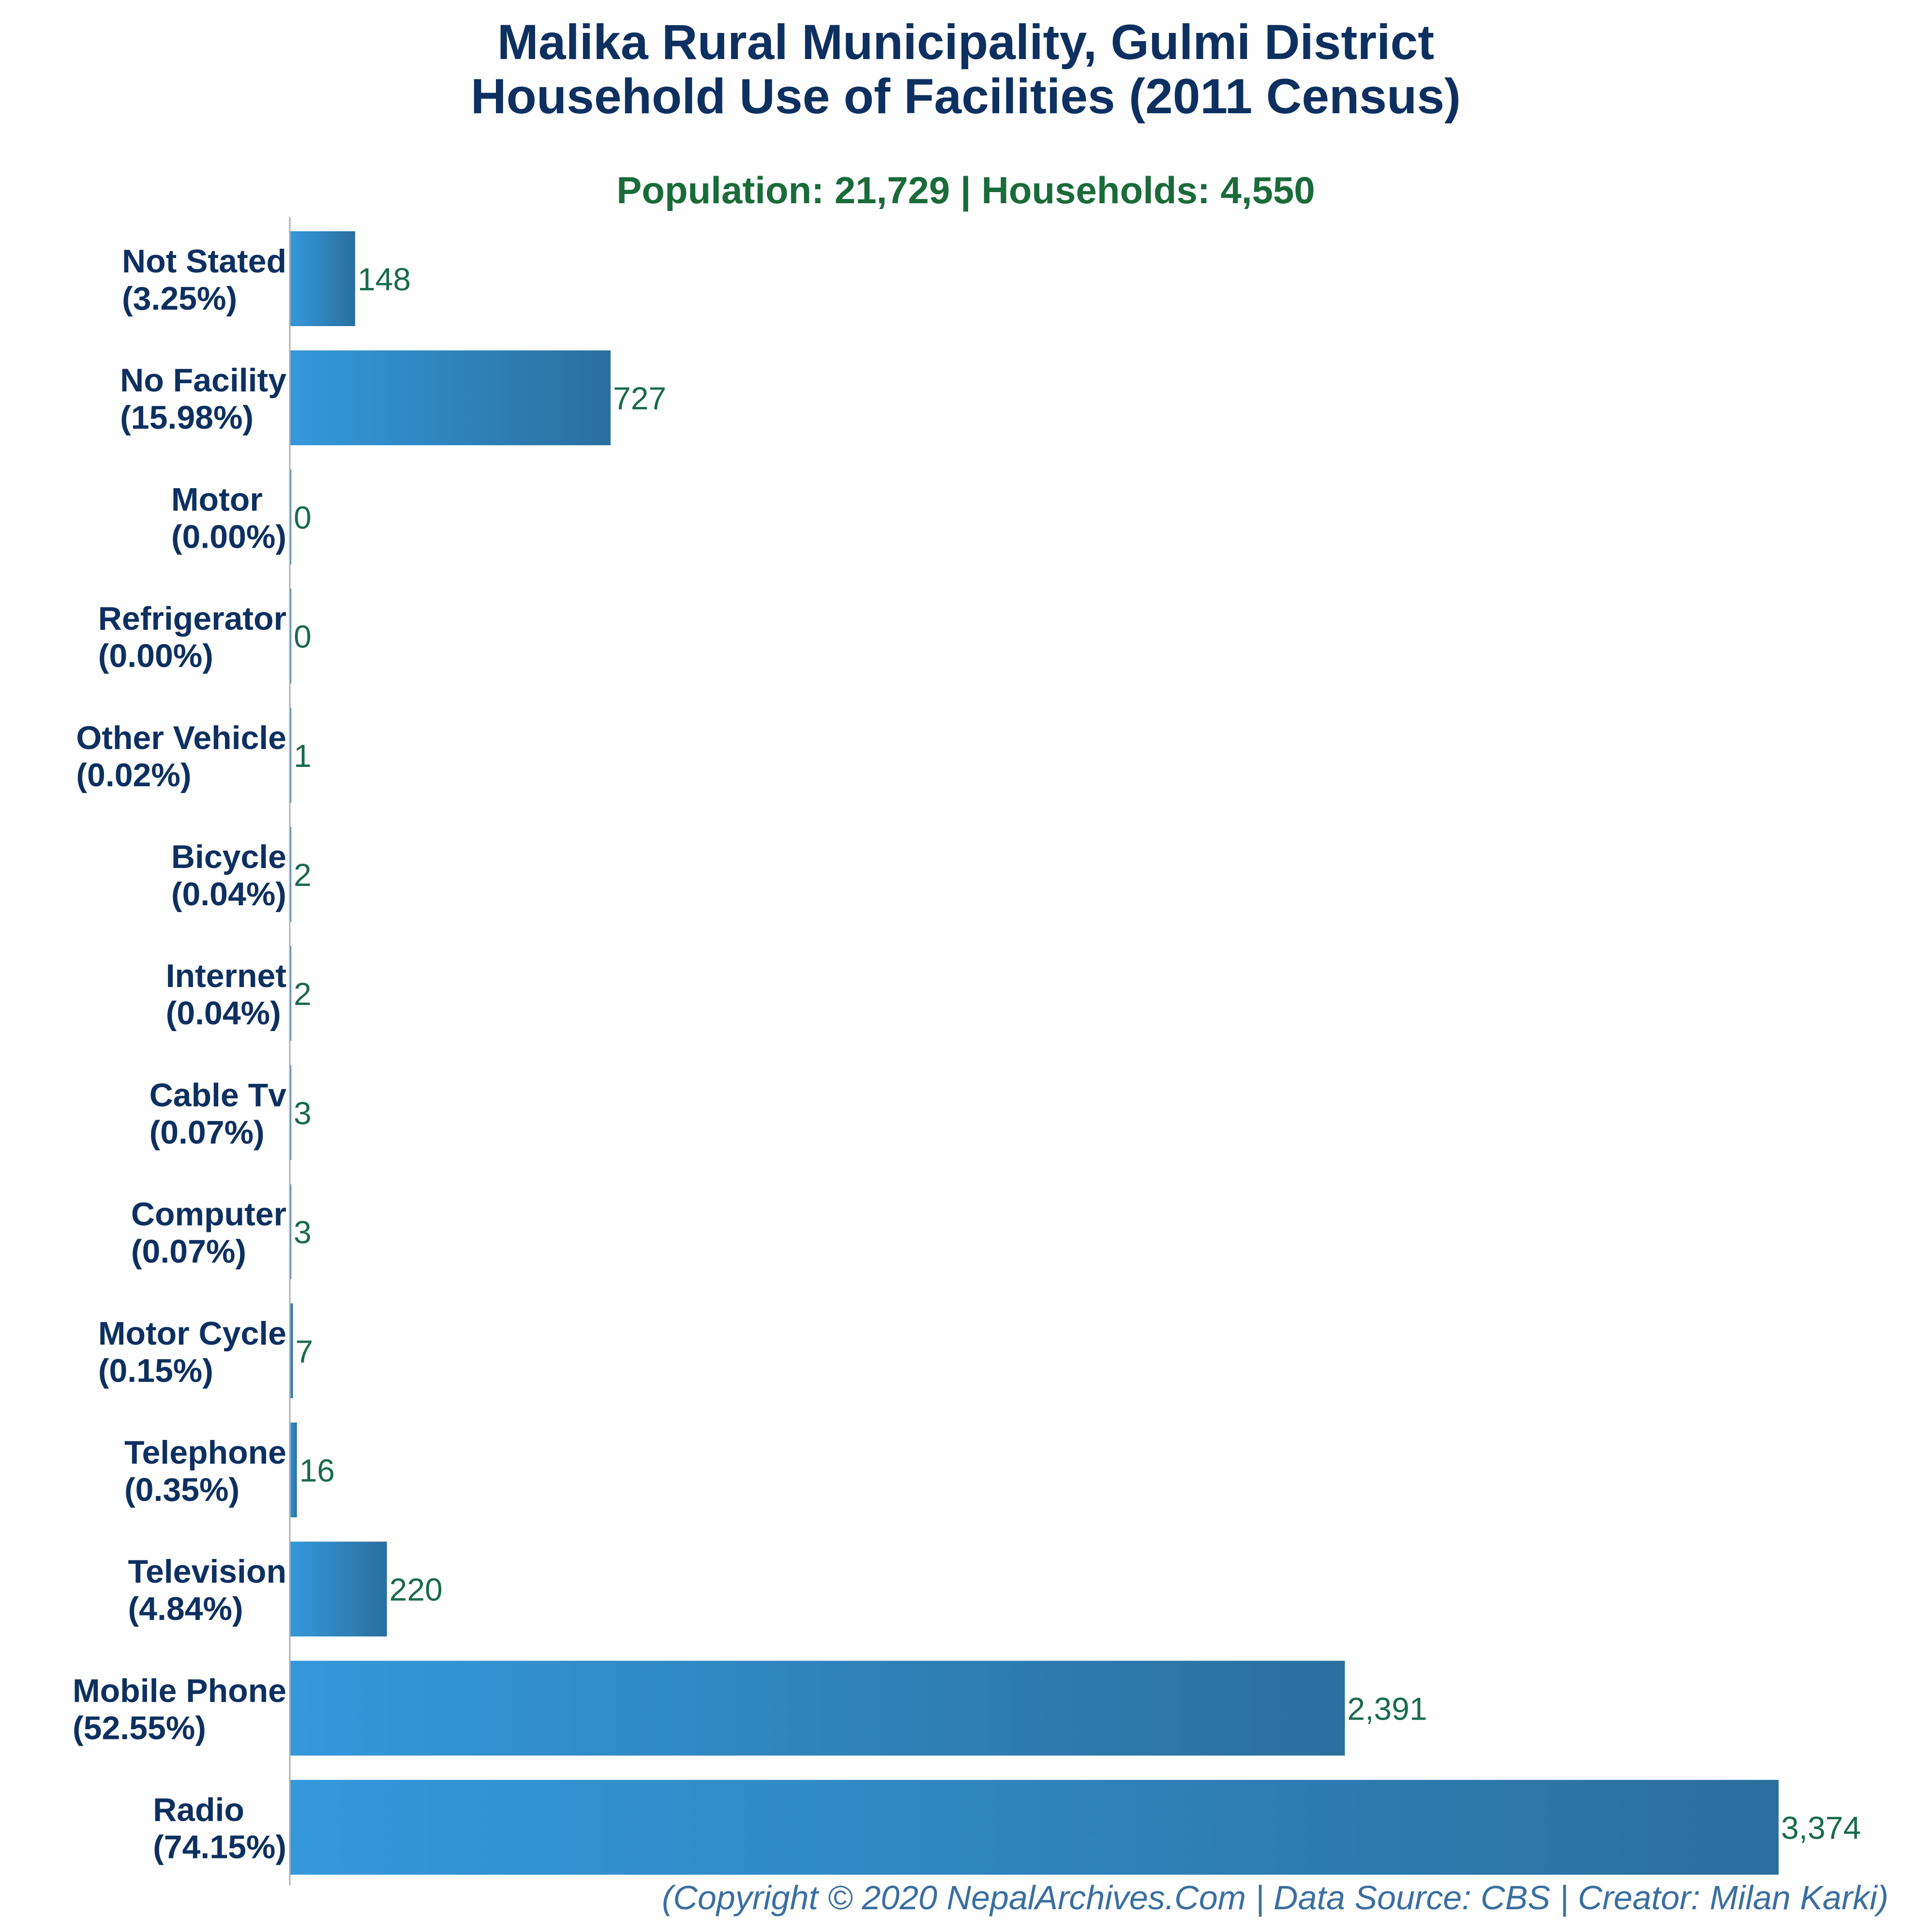 The height and width of the screenshot is (1932, 1932). Describe the element at coordinates (303, 1113) in the screenshot. I see `value-label-cable-tv: 3` at that location.